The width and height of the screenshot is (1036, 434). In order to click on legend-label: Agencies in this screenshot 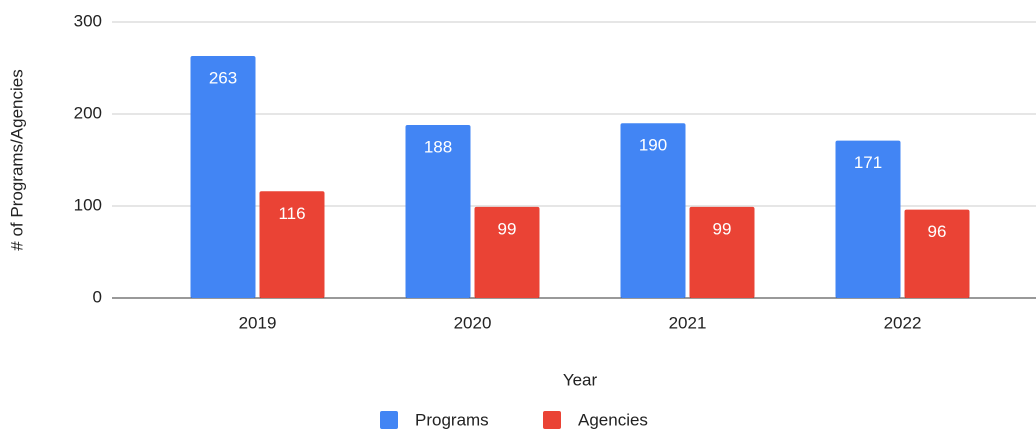, I will do `click(613, 419)`.